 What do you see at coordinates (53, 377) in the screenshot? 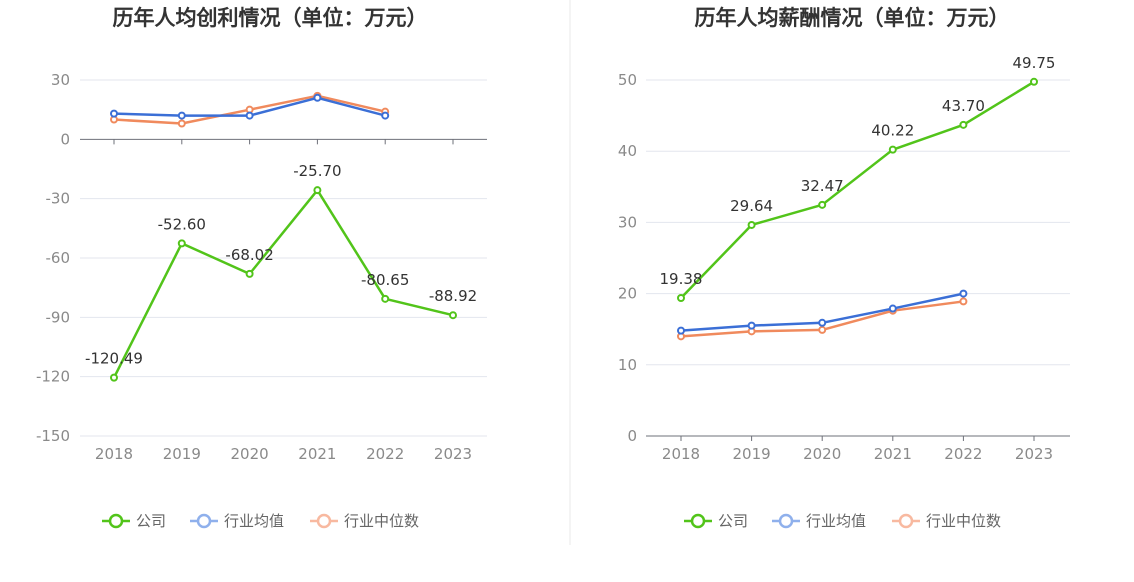
I see `y-tick-label: -120` at bounding box center [53, 377].